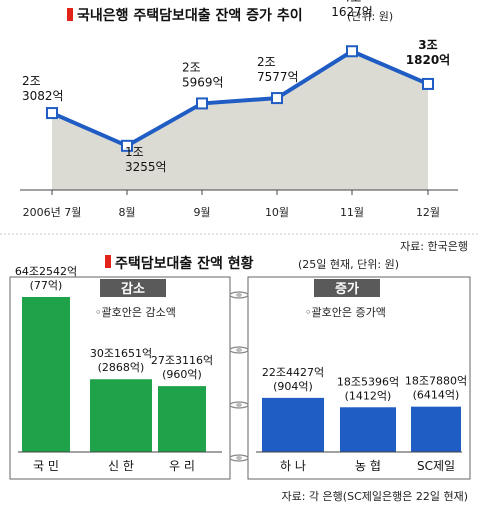  Describe the element at coordinates (375, 496) in the screenshot. I see `chart-2-source: 자료: 각 은행(SC제일은행은 22일 현재)` at that location.